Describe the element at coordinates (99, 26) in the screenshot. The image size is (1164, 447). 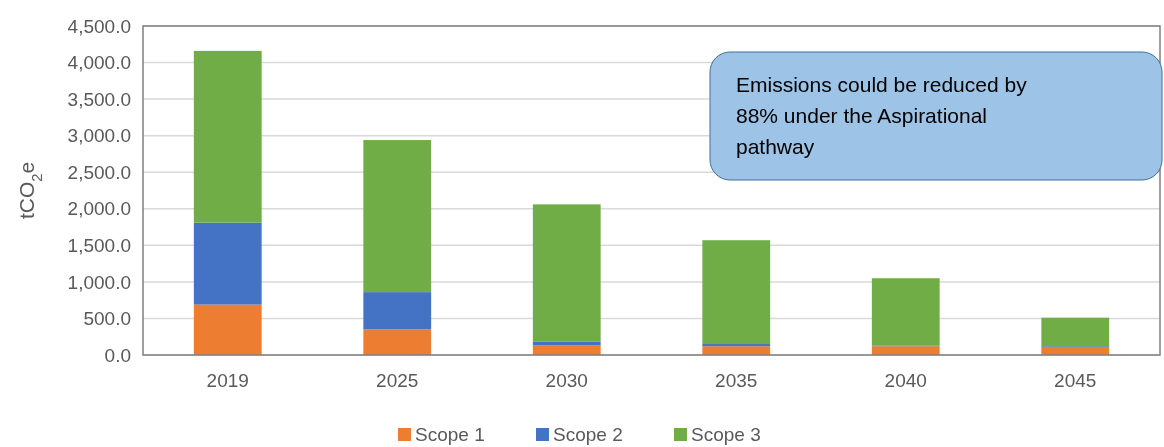
I see `y-tick-label: 4,500.0` at that location.